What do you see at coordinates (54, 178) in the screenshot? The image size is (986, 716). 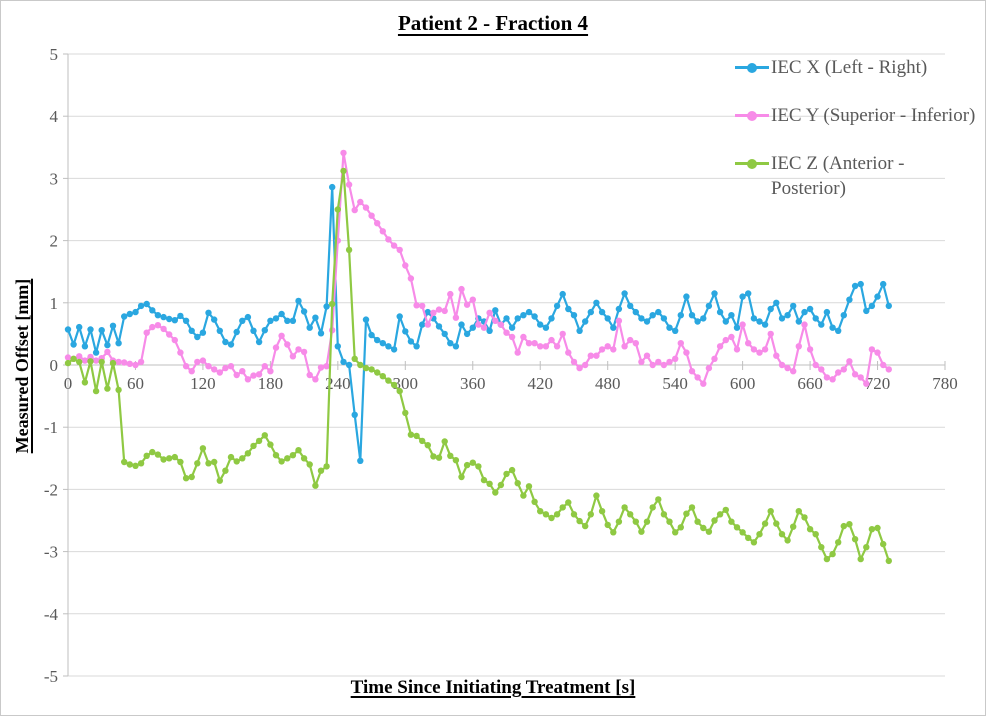 I see `y-tick-label: 3` at bounding box center [54, 178].